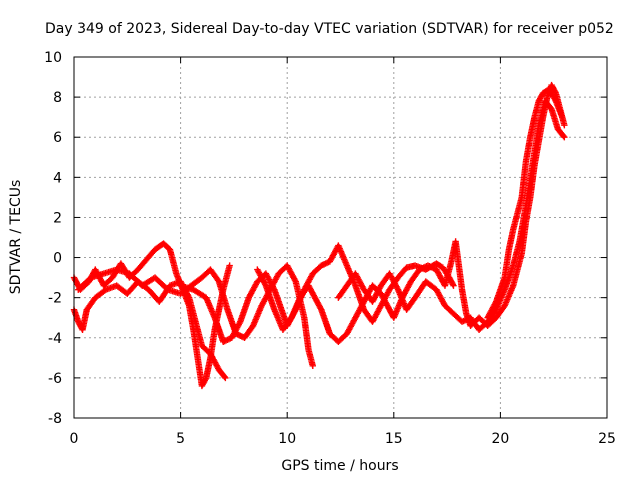 The width and height of the screenshot is (640, 480). What do you see at coordinates (55, 339) in the screenshot?
I see `y-tick-label: -4` at bounding box center [55, 339].